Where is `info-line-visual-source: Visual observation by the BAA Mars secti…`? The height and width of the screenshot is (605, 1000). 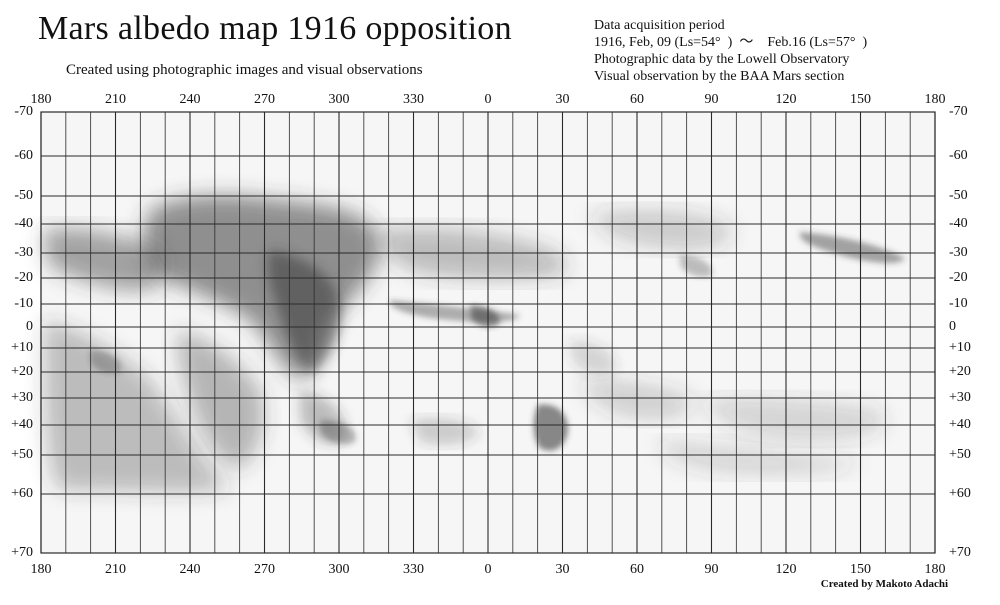 info-line-visual-source: Visual observation by the BAA Mars secti… is located at coordinates (719, 76).